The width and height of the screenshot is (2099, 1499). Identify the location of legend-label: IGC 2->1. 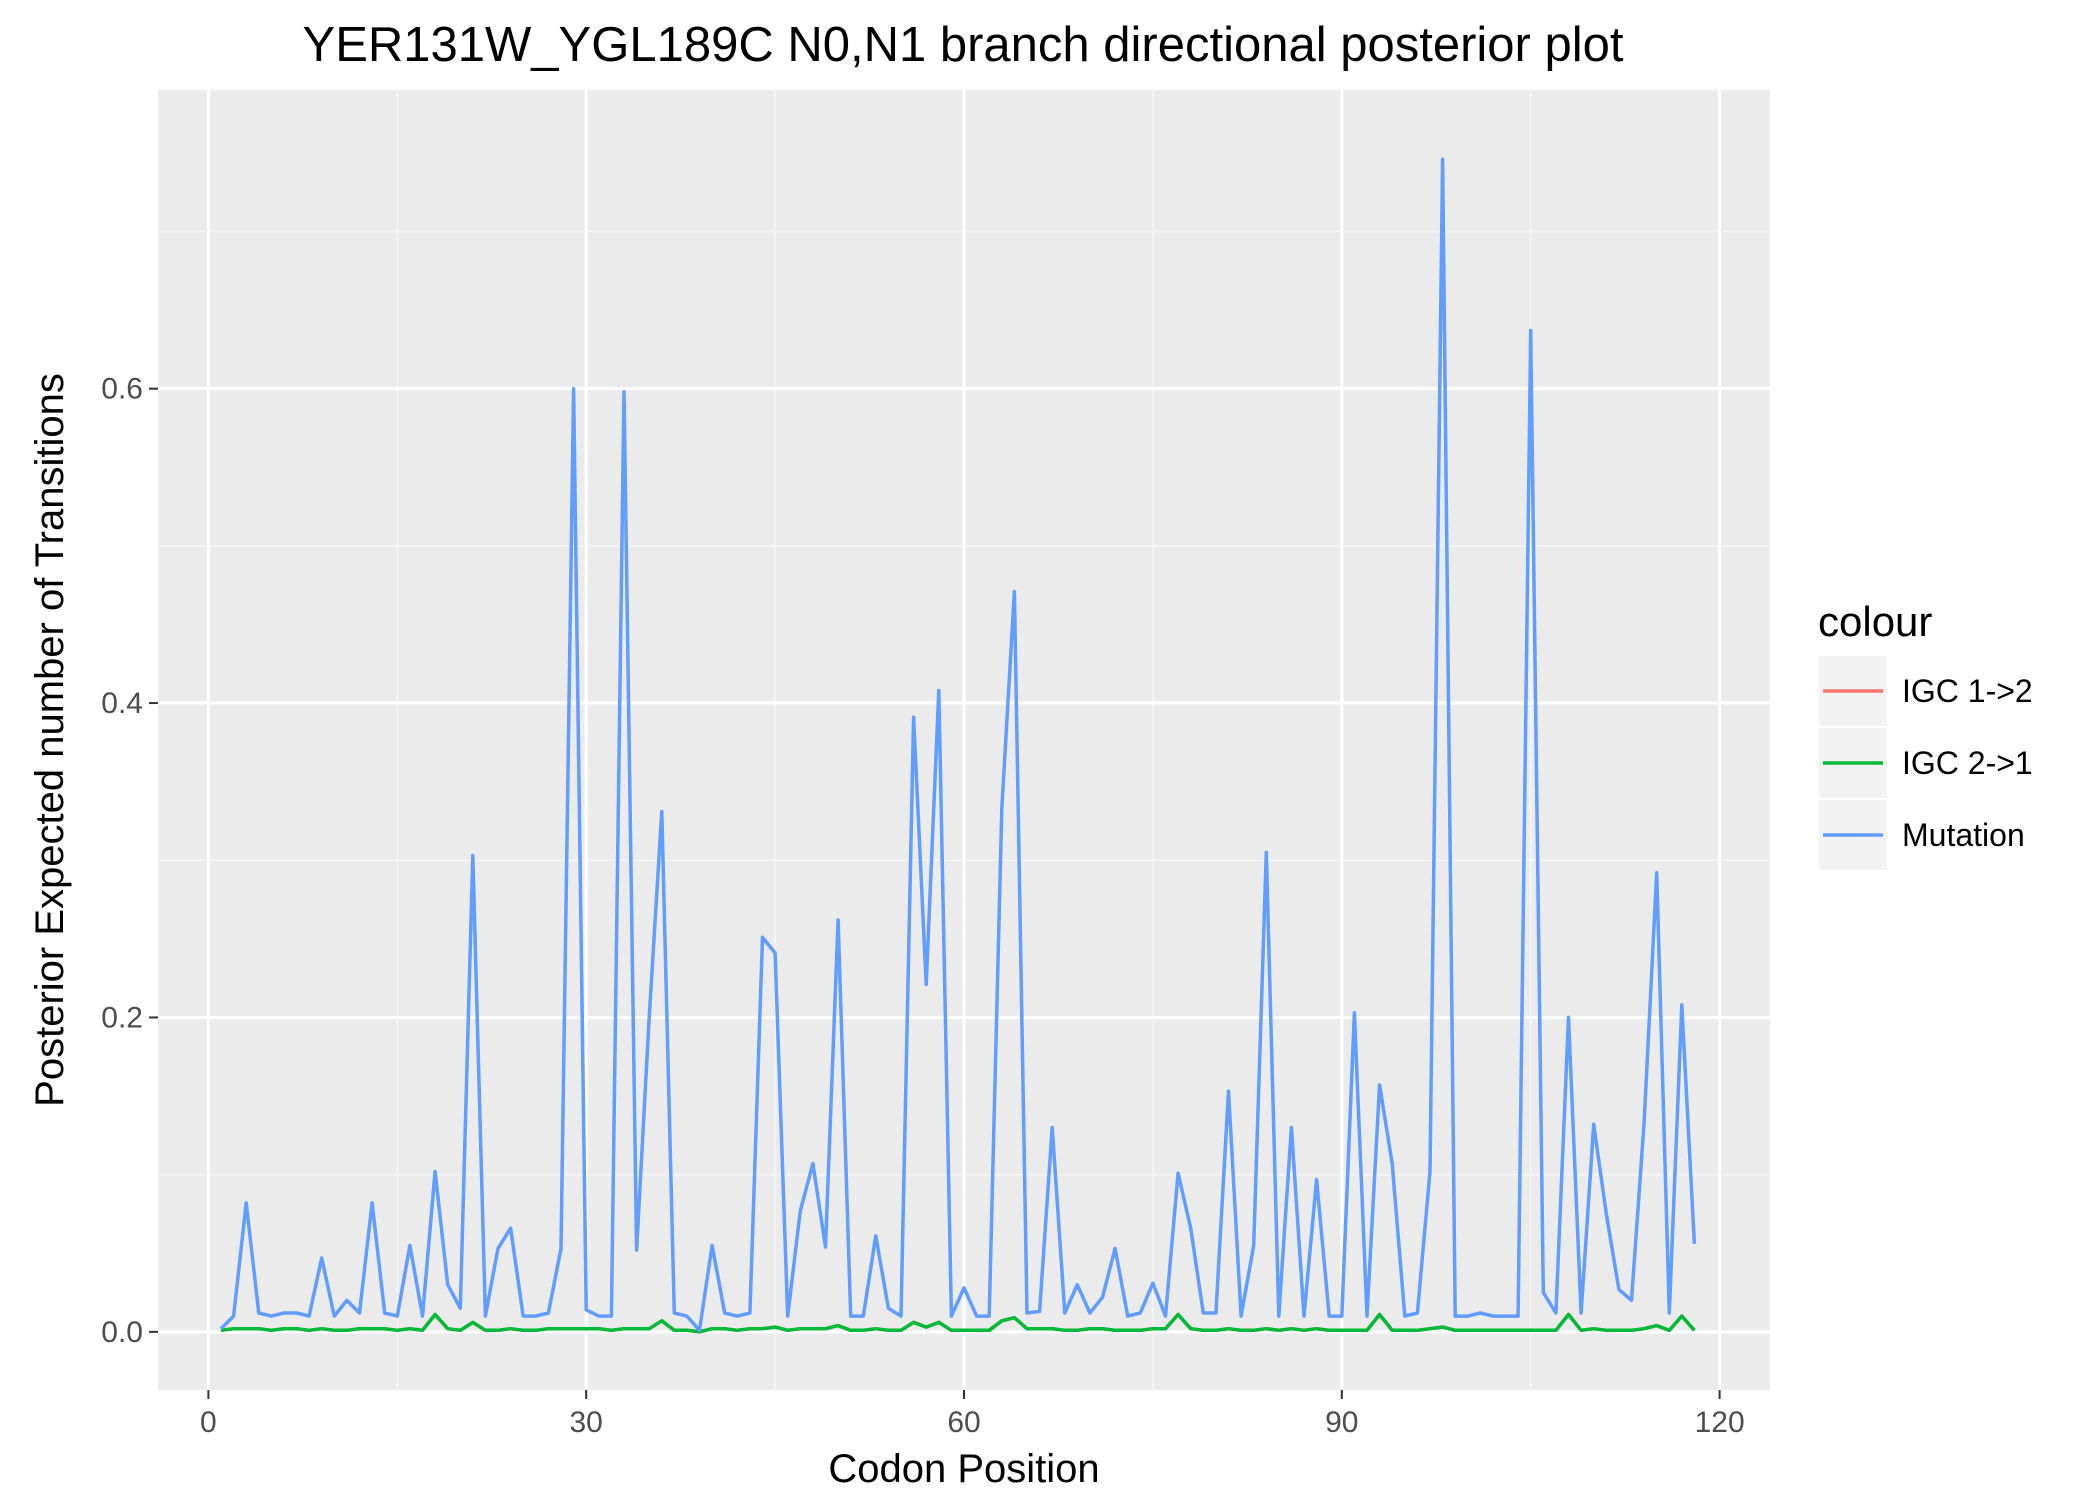
(1967, 763).